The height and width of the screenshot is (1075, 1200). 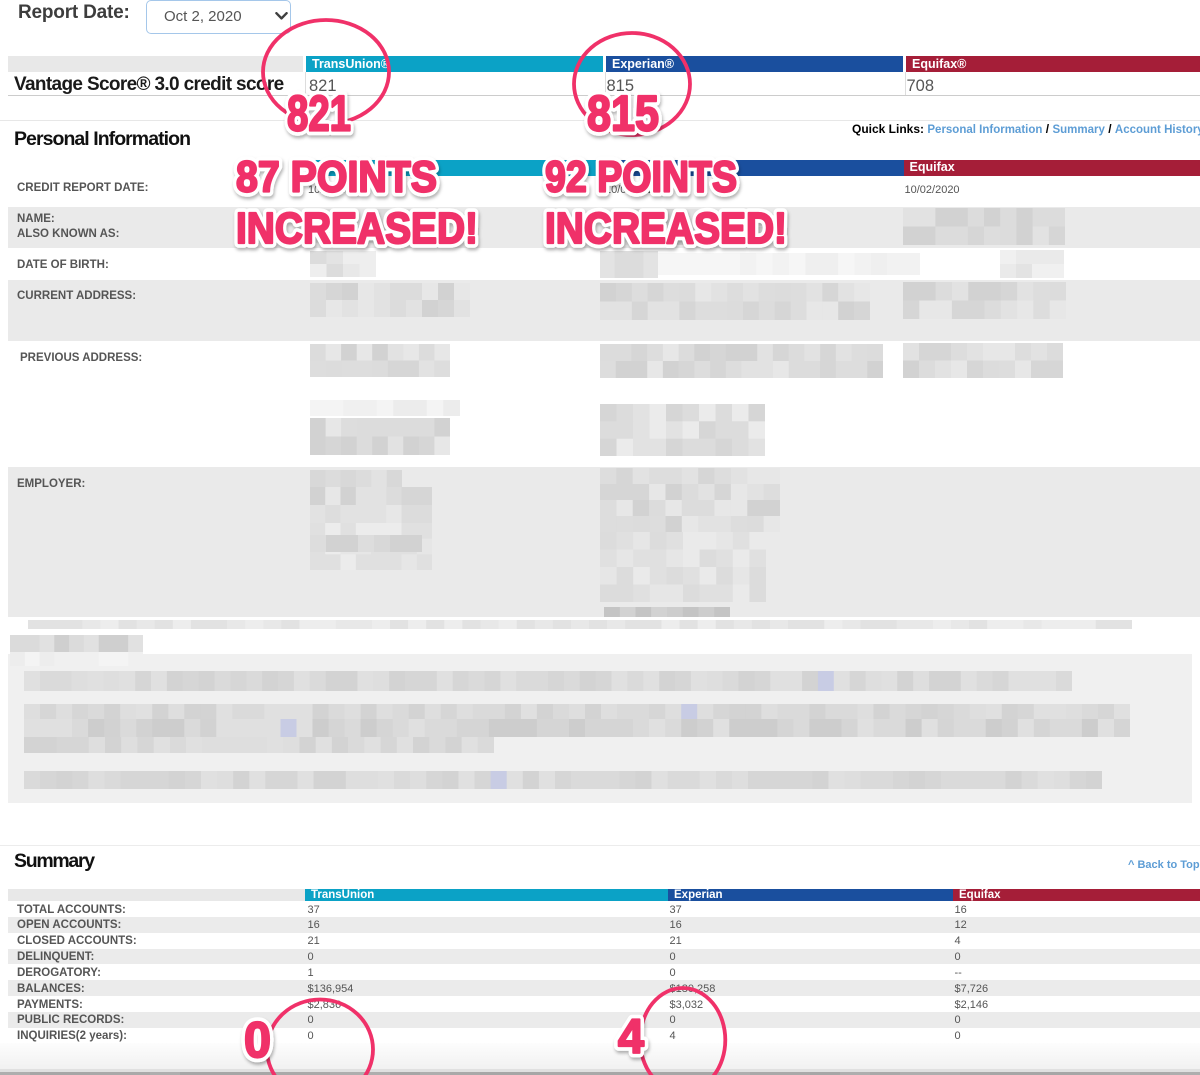 I want to click on svg-text: 92 POINTS, so click(x=641, y=177).